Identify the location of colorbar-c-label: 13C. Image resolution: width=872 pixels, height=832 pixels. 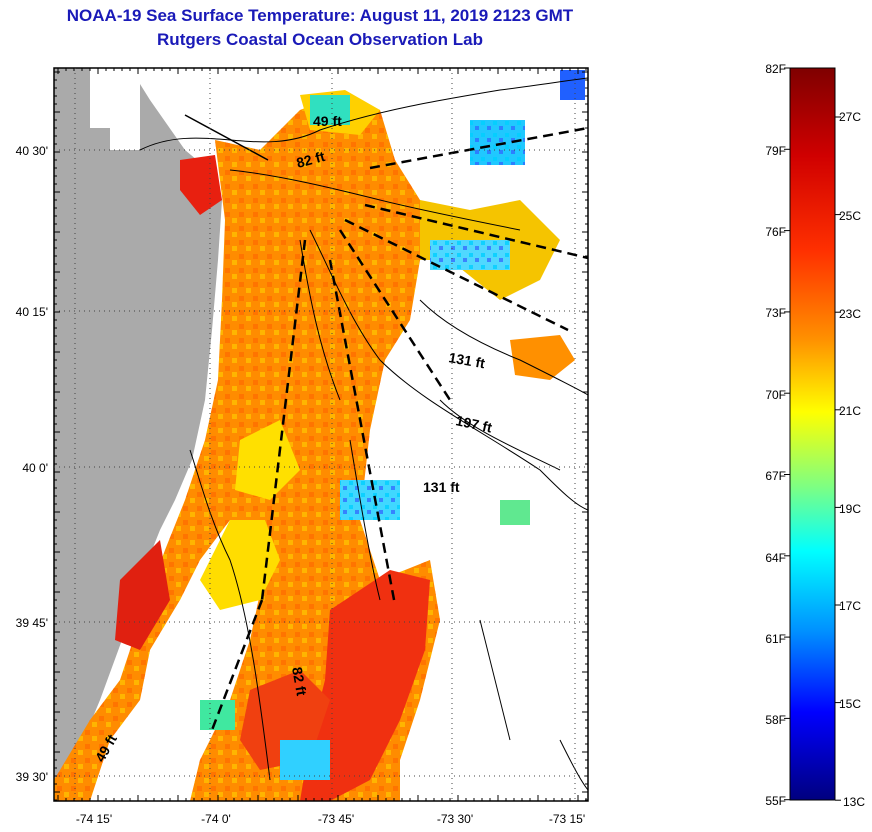
(854, 802).